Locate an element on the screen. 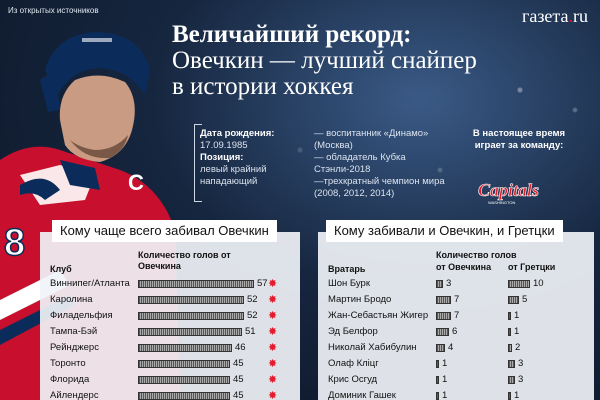 The width and height of the screenshot is (600, 400). bio-bracket is located at coordinates (198, 163).